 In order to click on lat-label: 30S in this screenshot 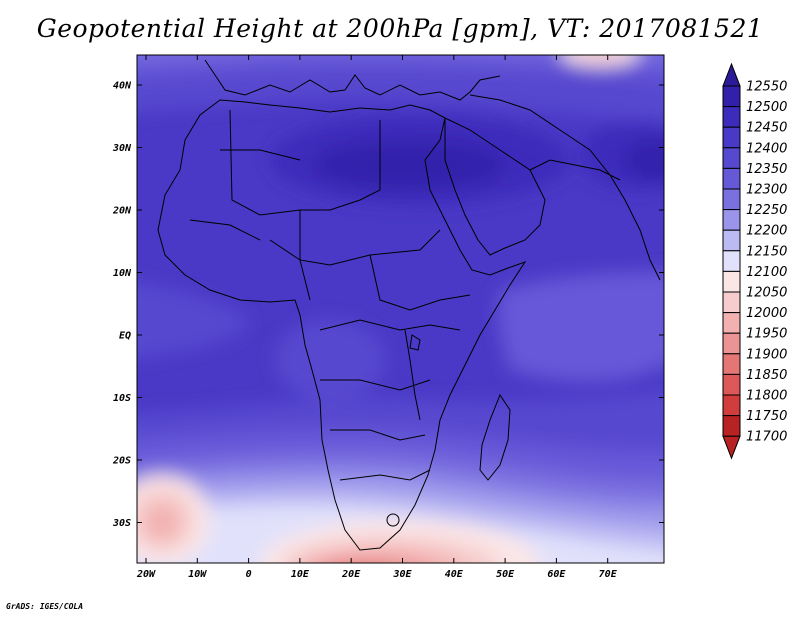, I will do `click(121, 523)`.